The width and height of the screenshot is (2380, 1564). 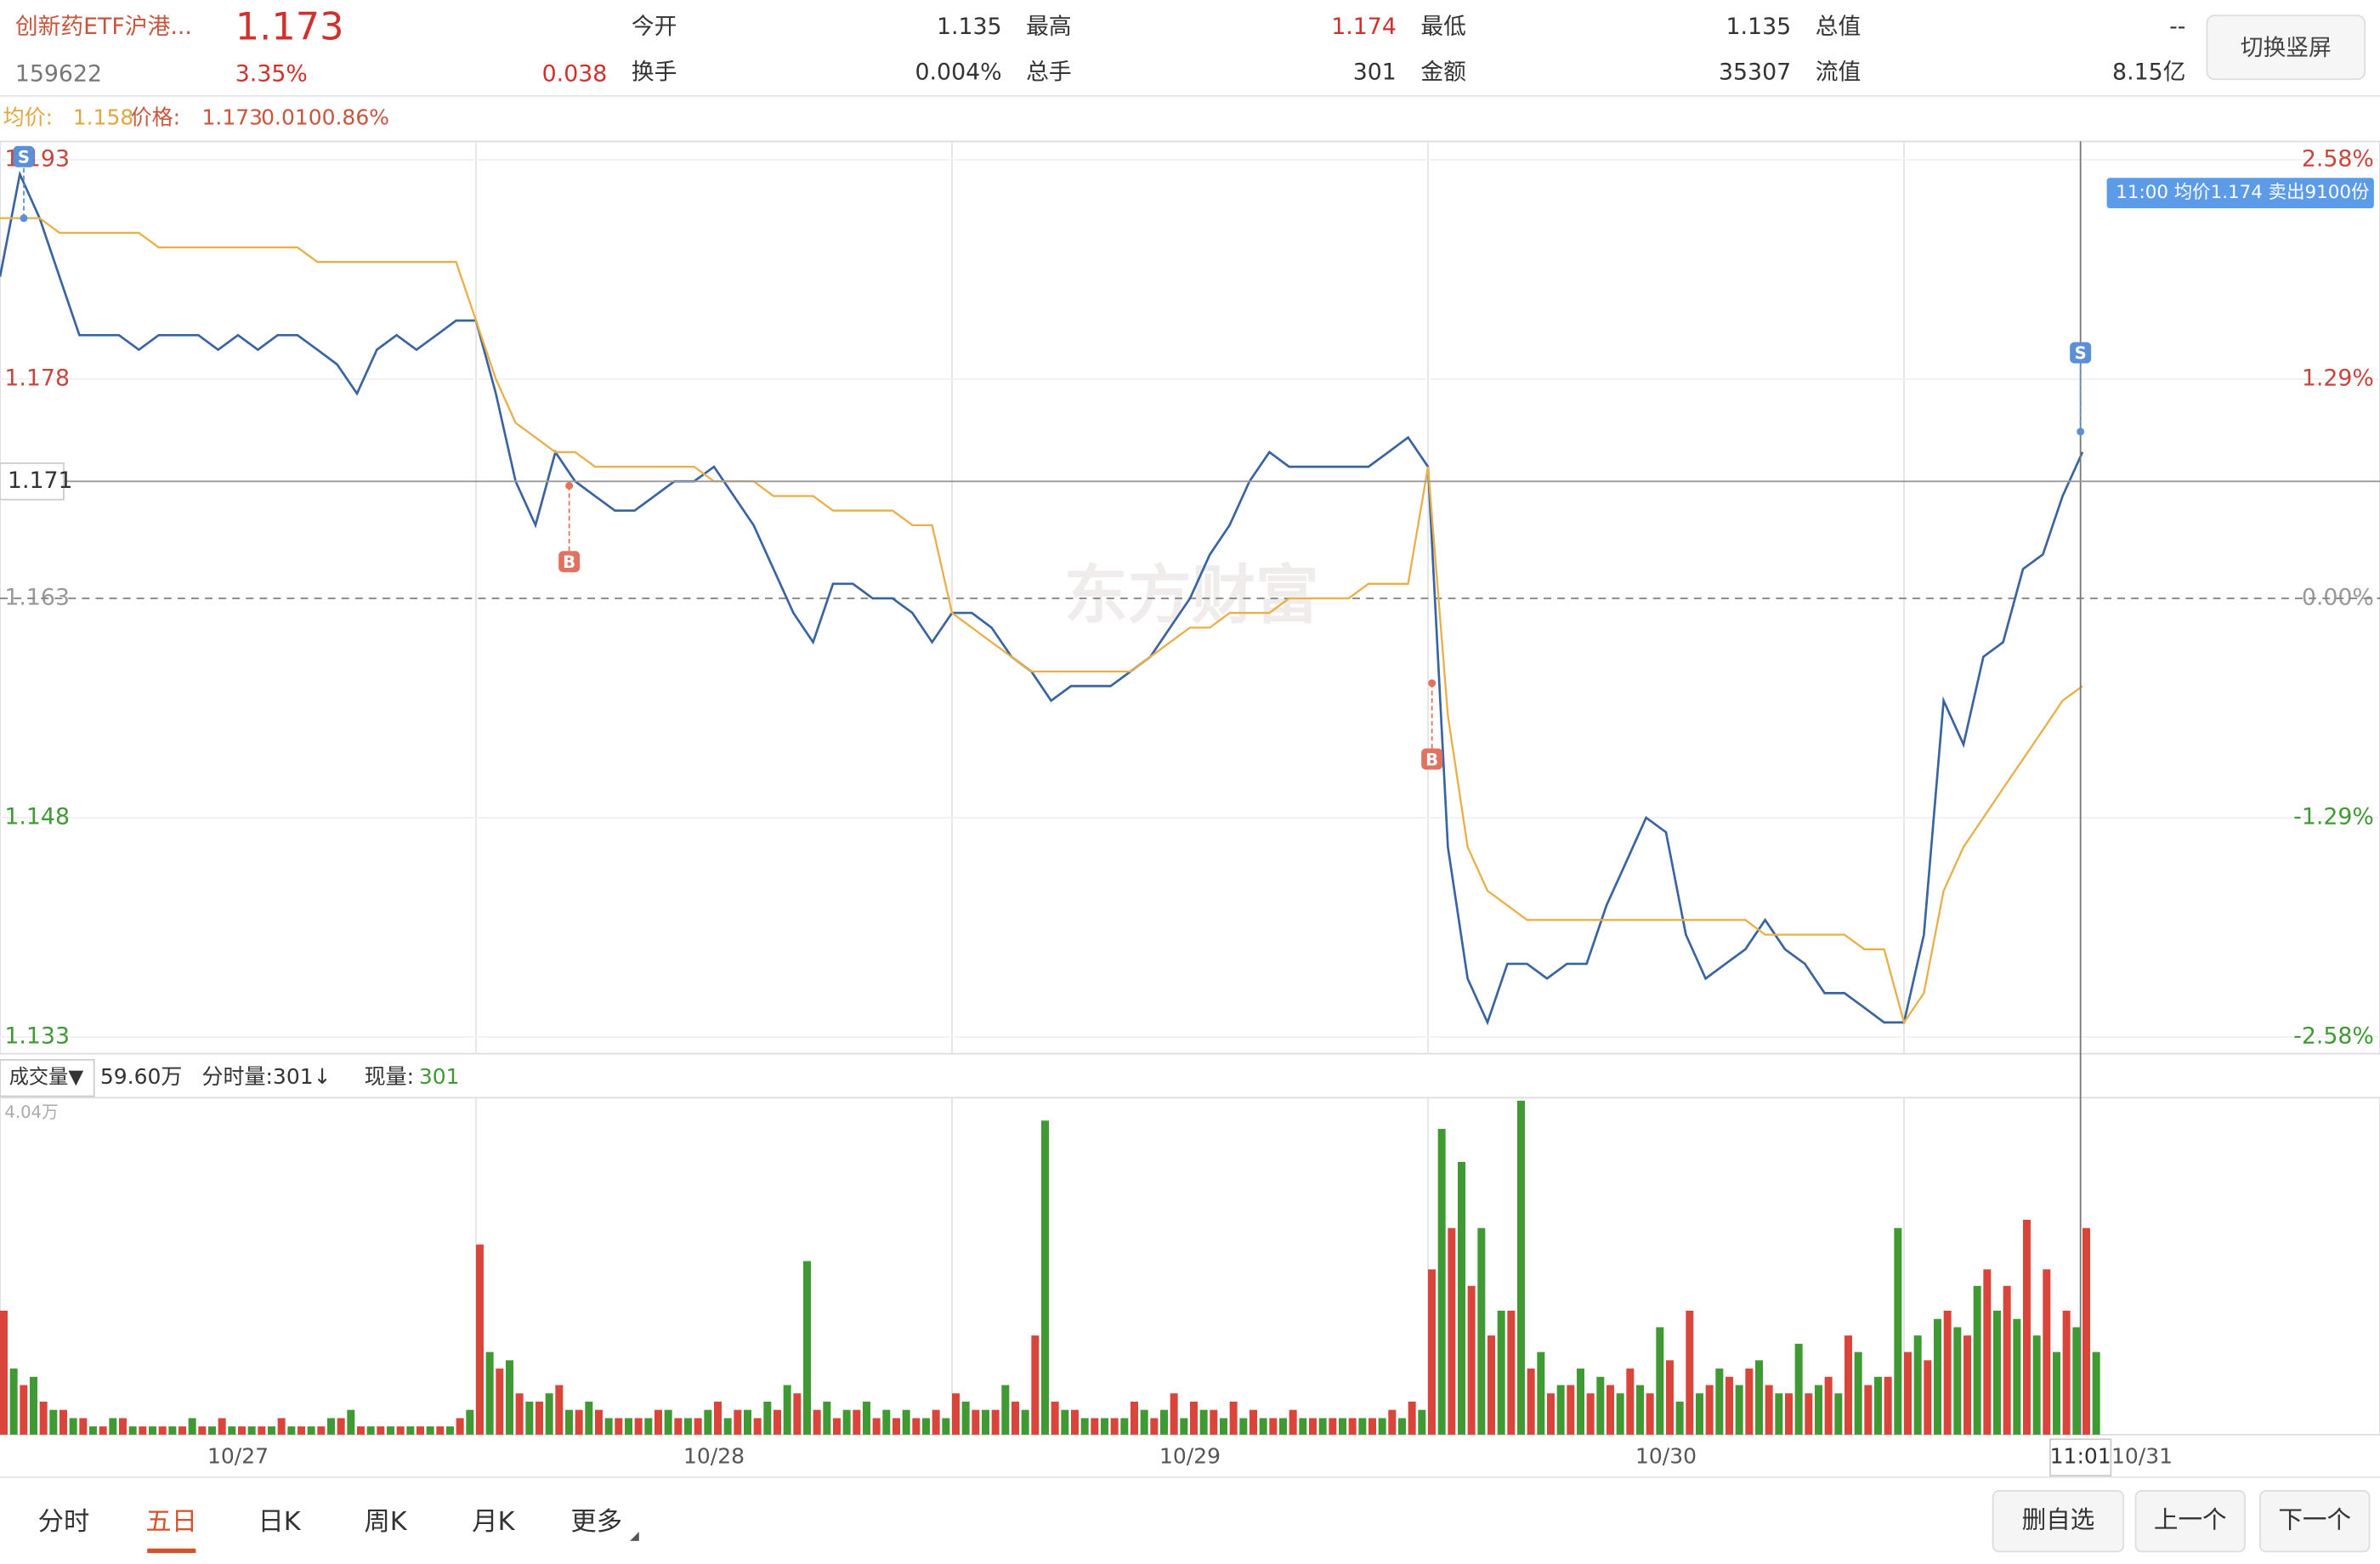 I want to click on volume-selector-label: 成交量▼, so click(x=46, y=1077).